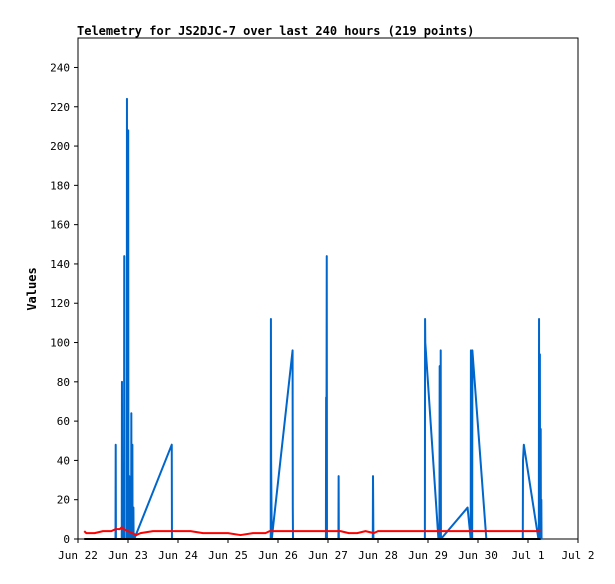 The width and height of the screenshot is (615, 584). Describe the element at coordinates (60, 225) in the screenshot. I see `y-tick-label-8: 160` at that location.